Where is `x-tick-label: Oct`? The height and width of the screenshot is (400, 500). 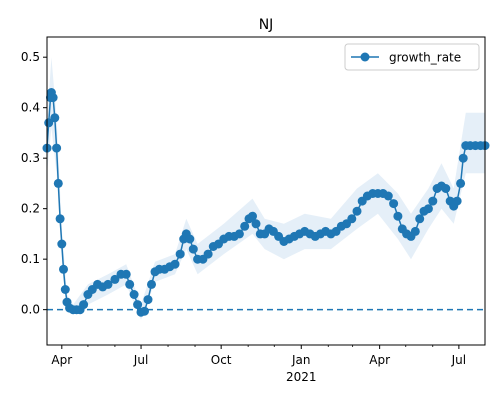 x-tick-label: Oct is located at coordinates (221, 360).